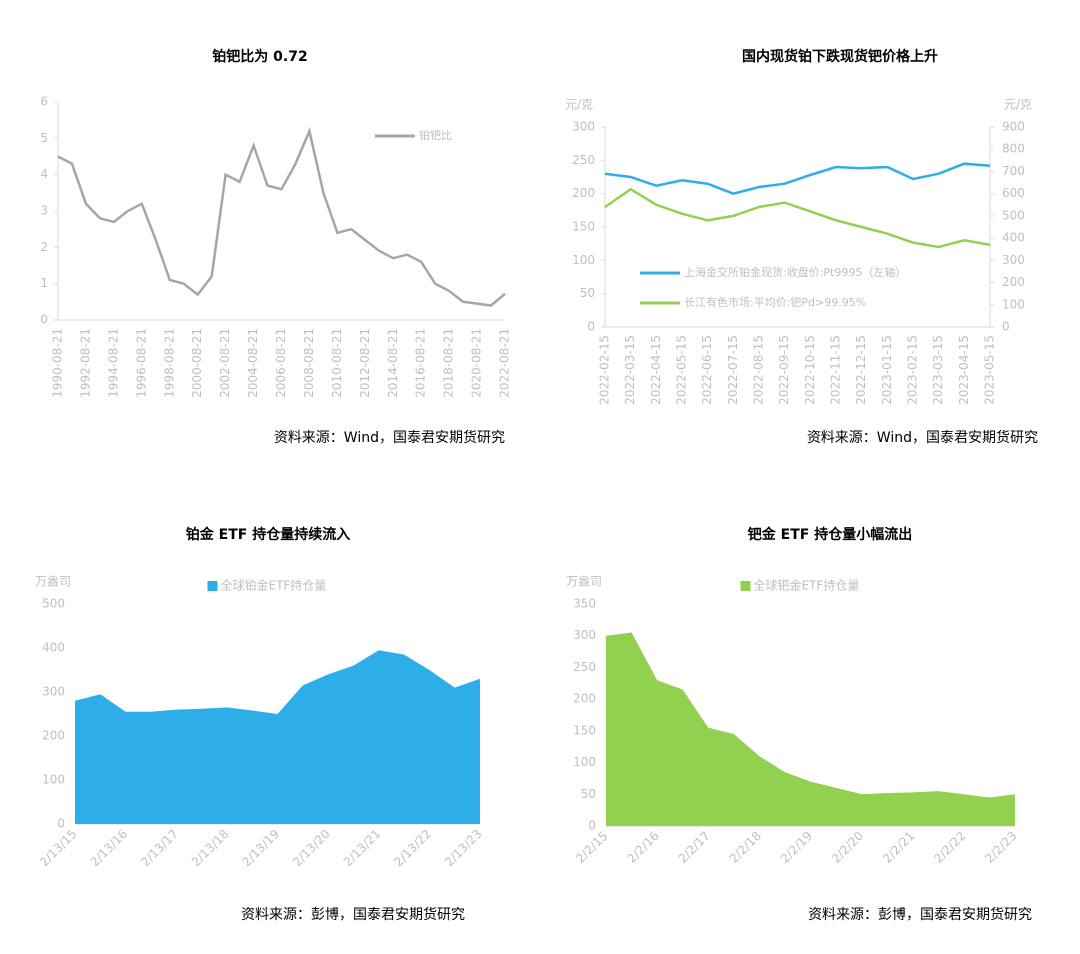 The image size is (1080, 954). Describe the element at coordinates (1018, 105) in the screenshot. I see `y2-axis-label: 元/克` at that location.